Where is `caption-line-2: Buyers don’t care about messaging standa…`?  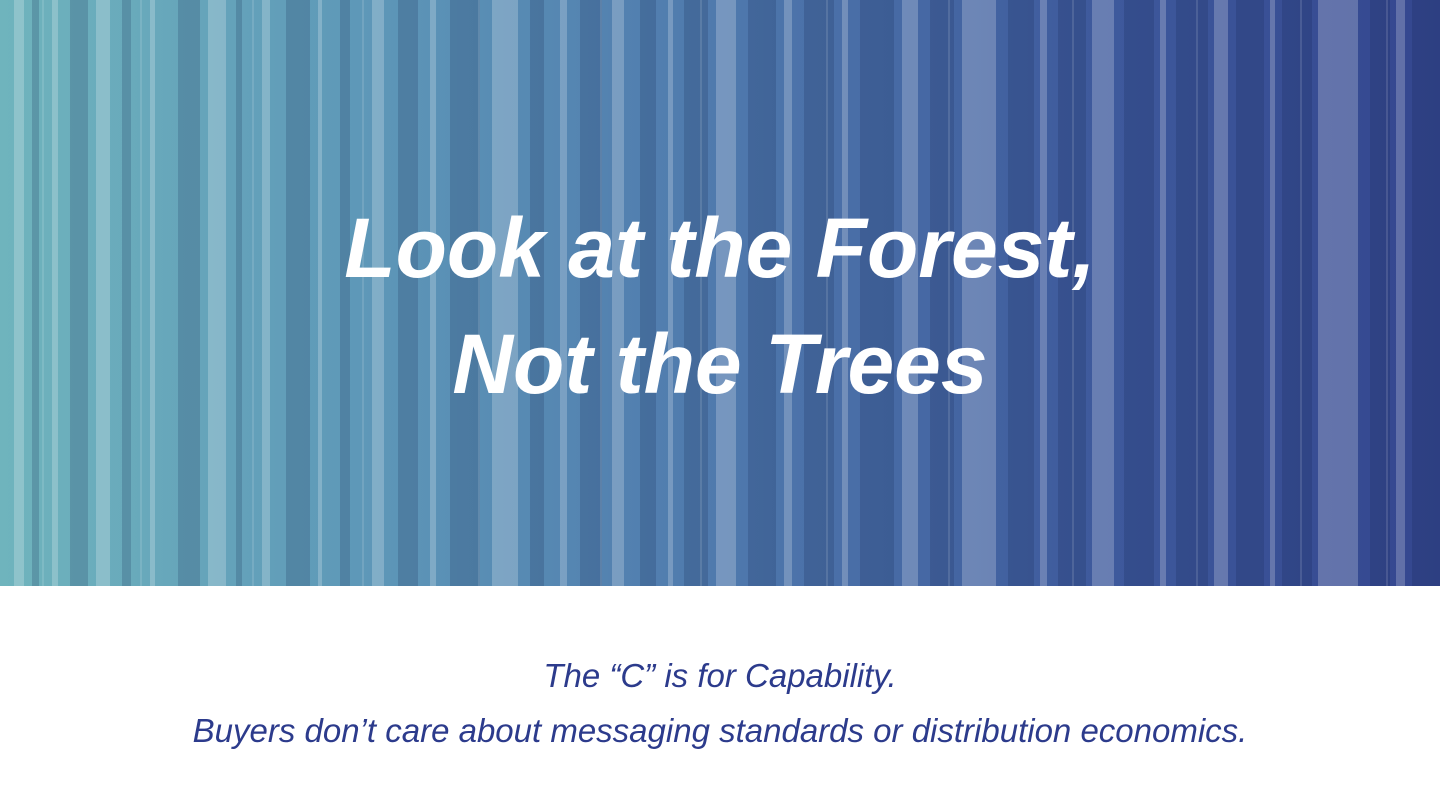
caption-line-2: Buyers don’t care about messaging standa… is located at coordinates (720, 730).